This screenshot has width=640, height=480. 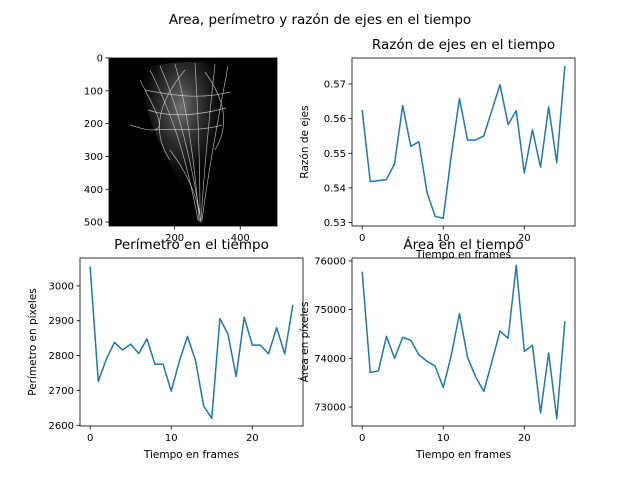 What do you see at coordinates (93, 190) in the screenshot?
I see `image-y-tick-label: 400` at bounding box center [93, 190].